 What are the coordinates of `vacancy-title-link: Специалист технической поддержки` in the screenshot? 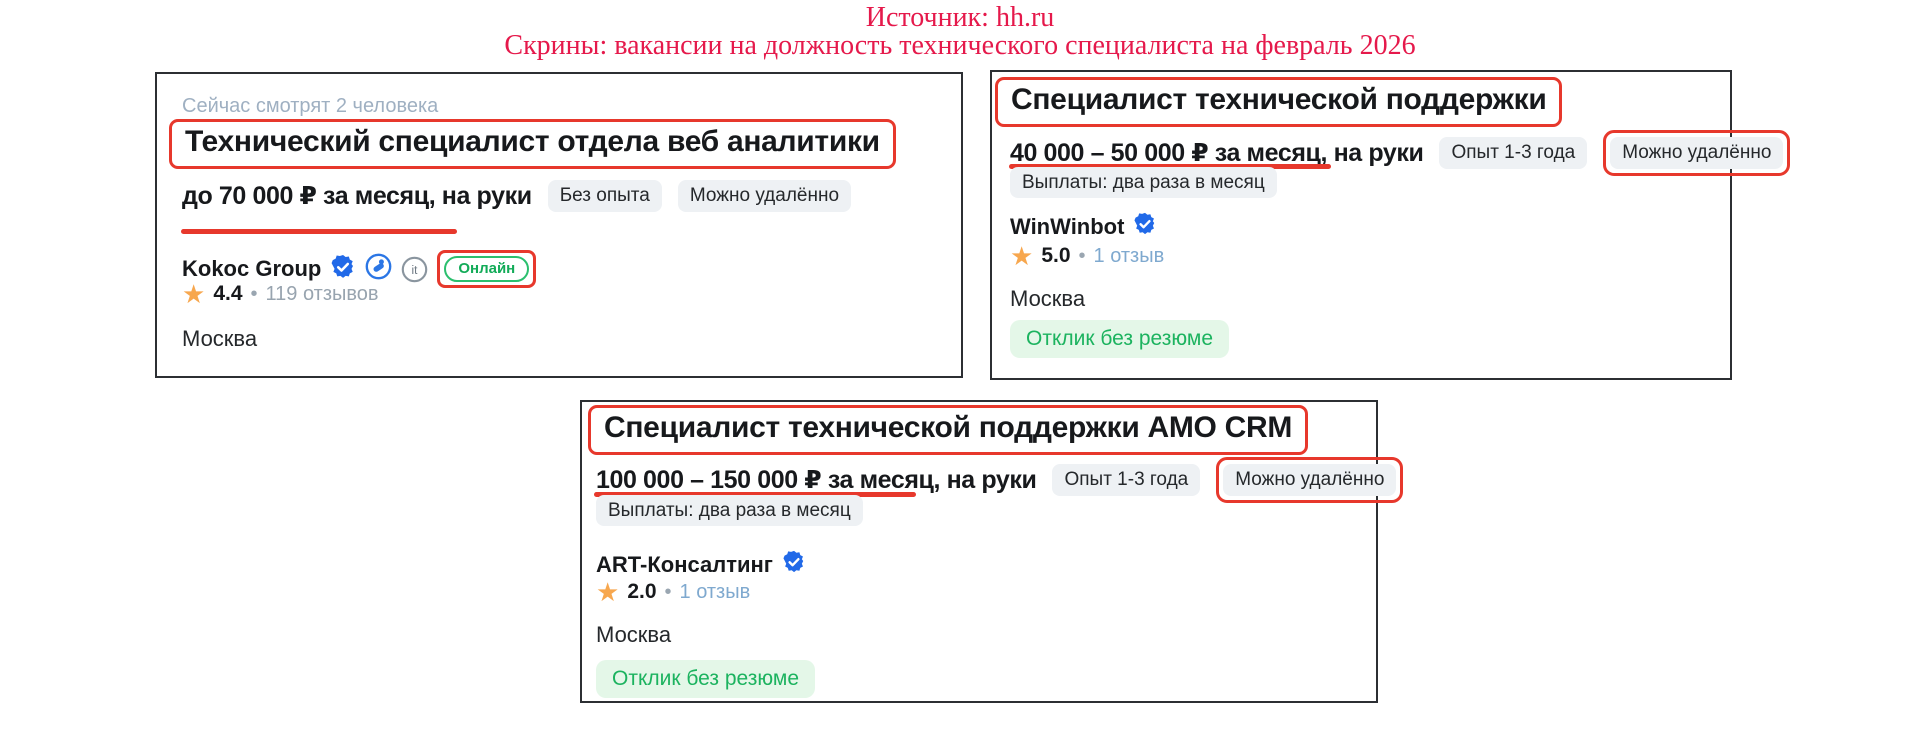 It's located at (1279, 99).